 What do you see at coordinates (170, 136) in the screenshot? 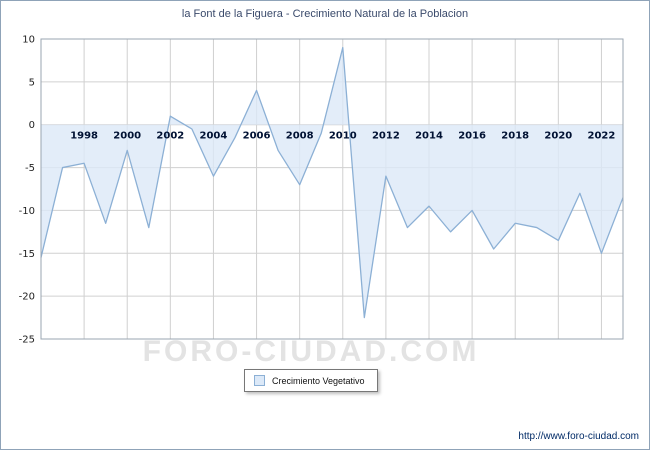
I see `x-tick-label: 2002` at bounding box center [170, 136].